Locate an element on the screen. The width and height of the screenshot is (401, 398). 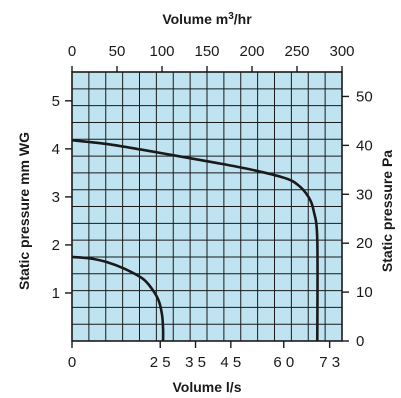
right-tick-label: 50 is located at coordinates (364, 96).